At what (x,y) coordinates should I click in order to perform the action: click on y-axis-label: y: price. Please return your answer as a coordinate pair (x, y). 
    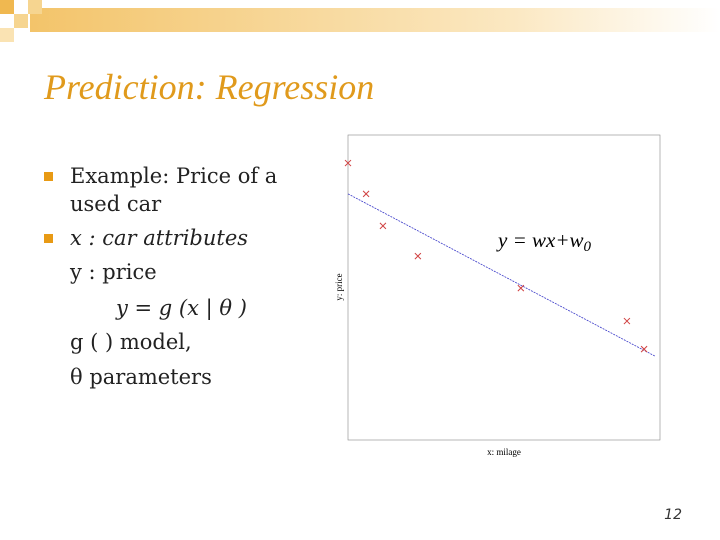
    Looking at the image, I should click on (339, 286).